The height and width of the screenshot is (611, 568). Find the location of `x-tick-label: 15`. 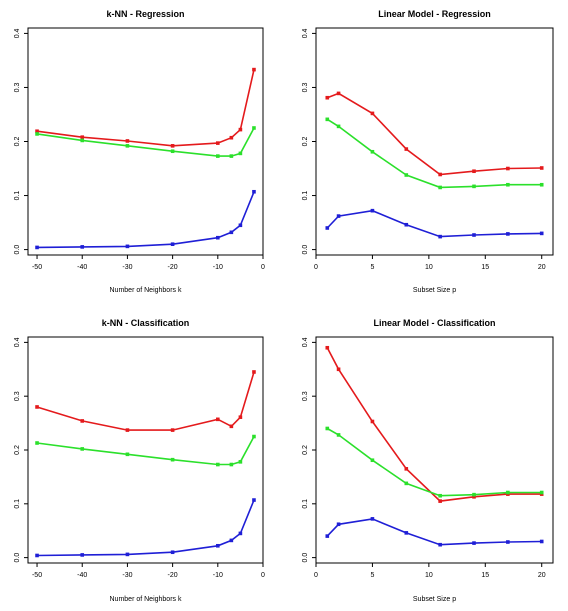

x-tick-label: 15 is located at coordinates (485, 575).